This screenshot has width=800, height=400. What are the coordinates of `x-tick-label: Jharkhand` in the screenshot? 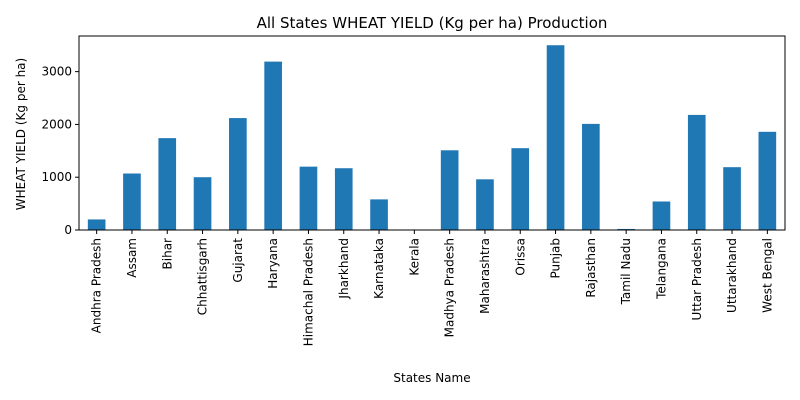 It's located at (344, 269).